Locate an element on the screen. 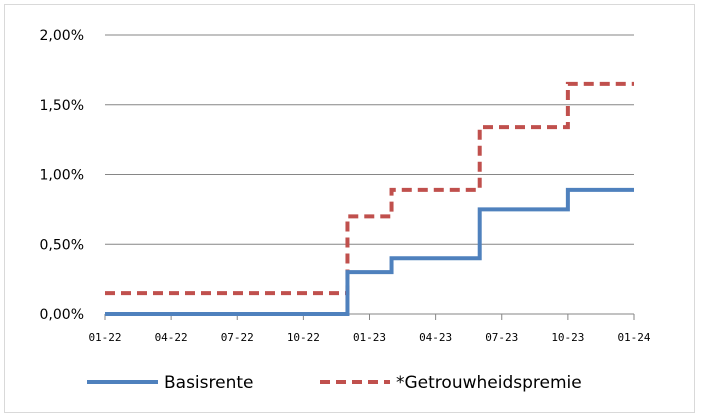  x-tick-label: 10-23 is located at coordinates (567, 337).